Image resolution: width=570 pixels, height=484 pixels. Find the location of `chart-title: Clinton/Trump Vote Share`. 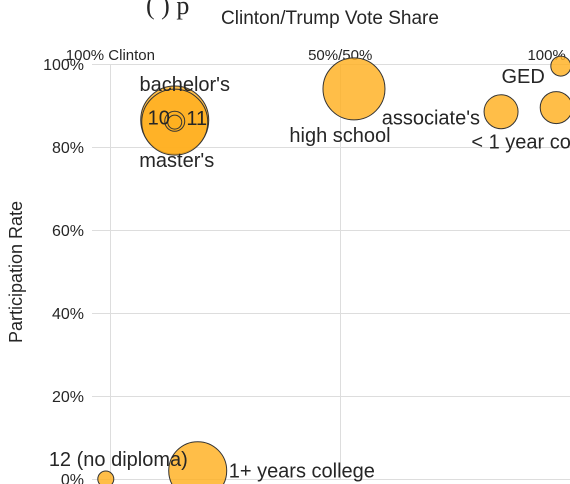

chart-title: Clinton/Trump Vote Share is located at coordinates (330, 18).